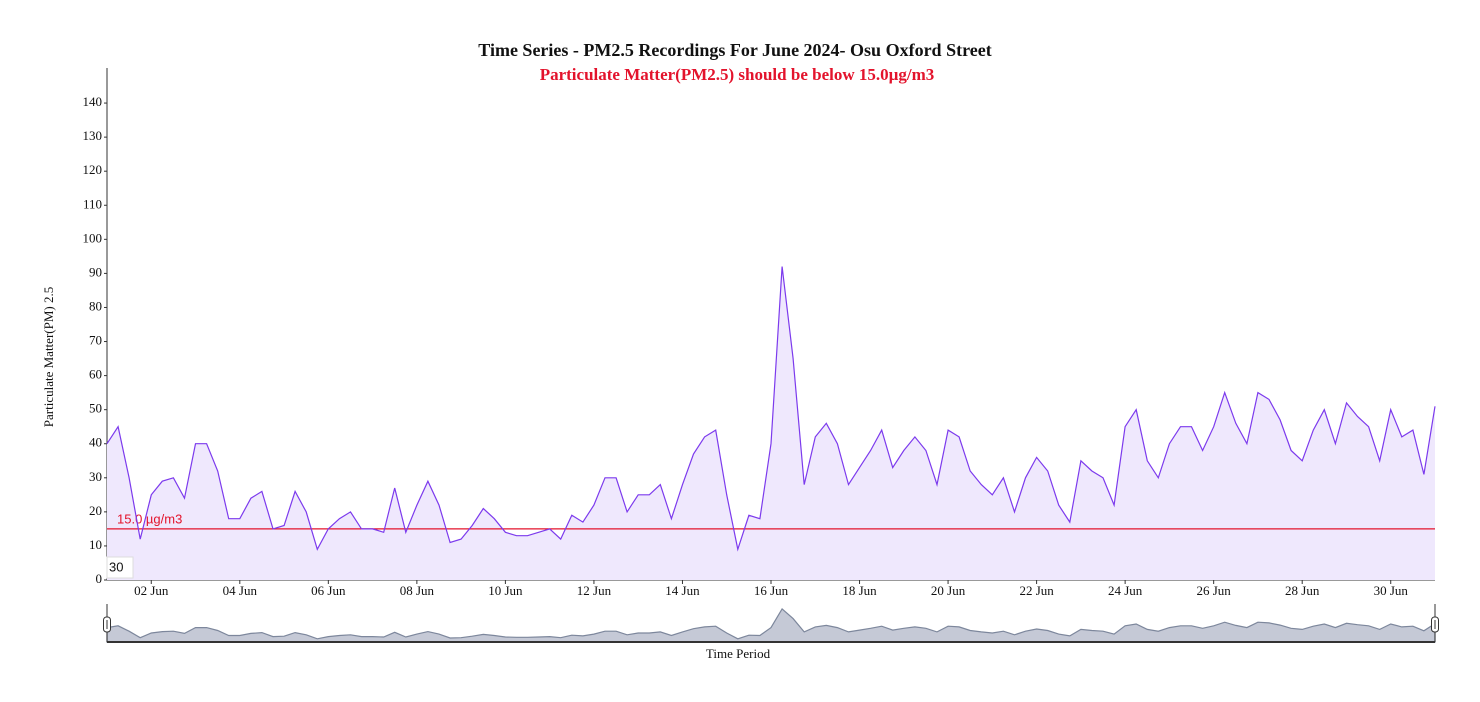  What do you see at coordinates (95, 408) in the screenshot?
I see `y-tick-label: 50` at bounding box center [95, 408].